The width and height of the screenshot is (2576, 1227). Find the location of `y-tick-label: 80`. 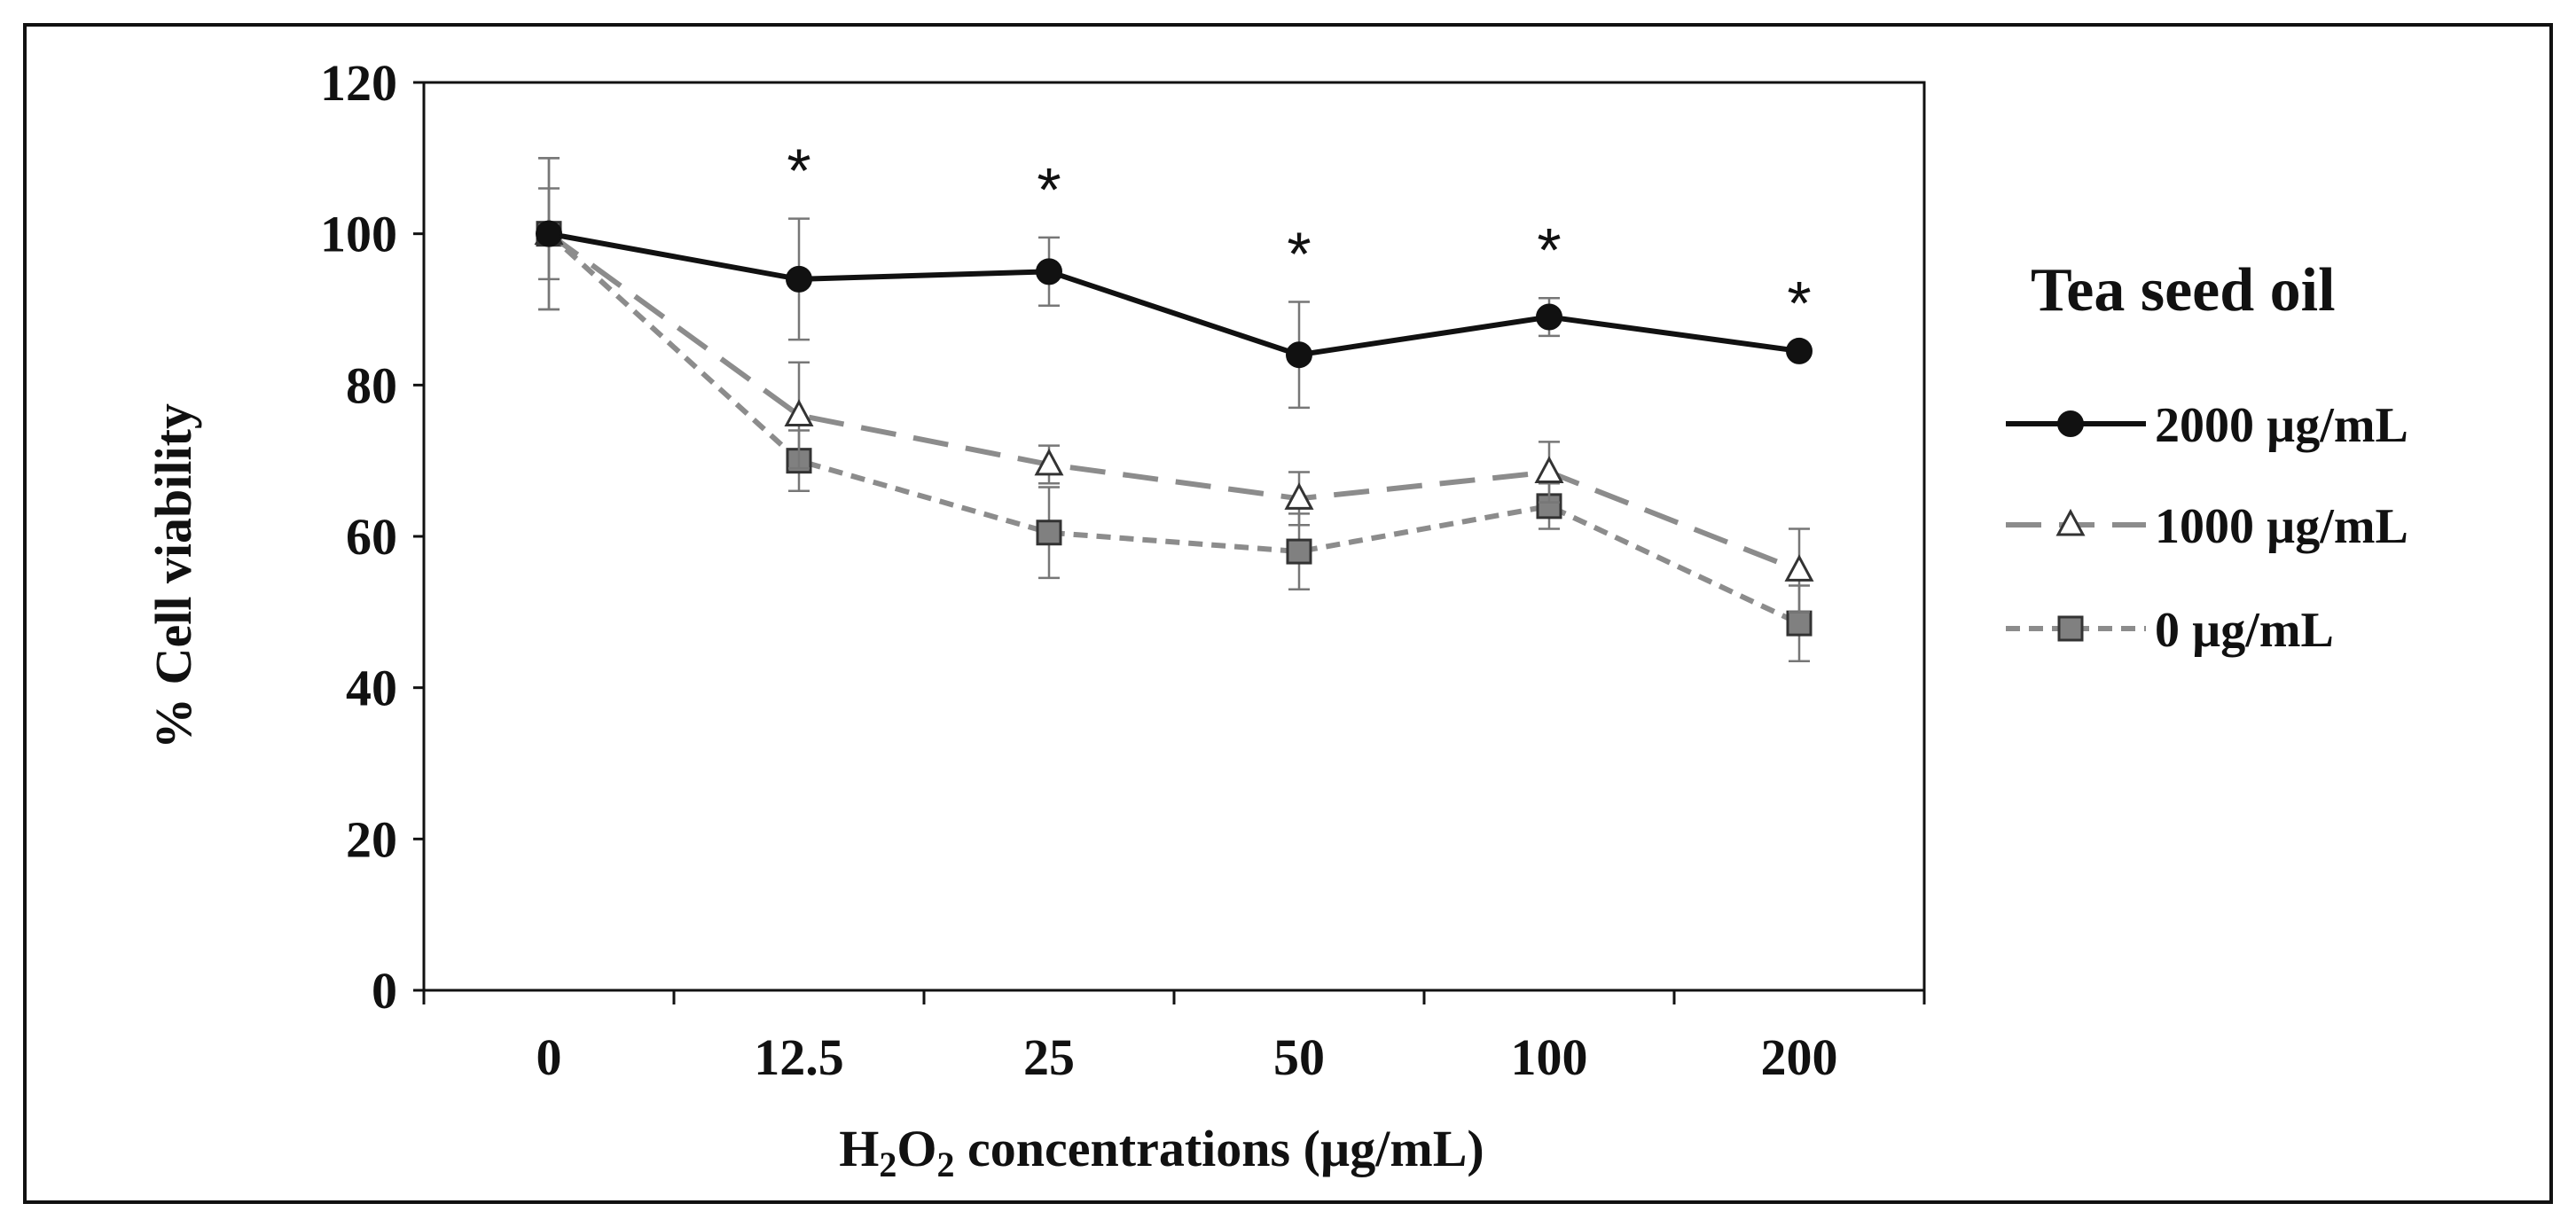

y-tick-label: 80 is located at coordinates (371, 385).